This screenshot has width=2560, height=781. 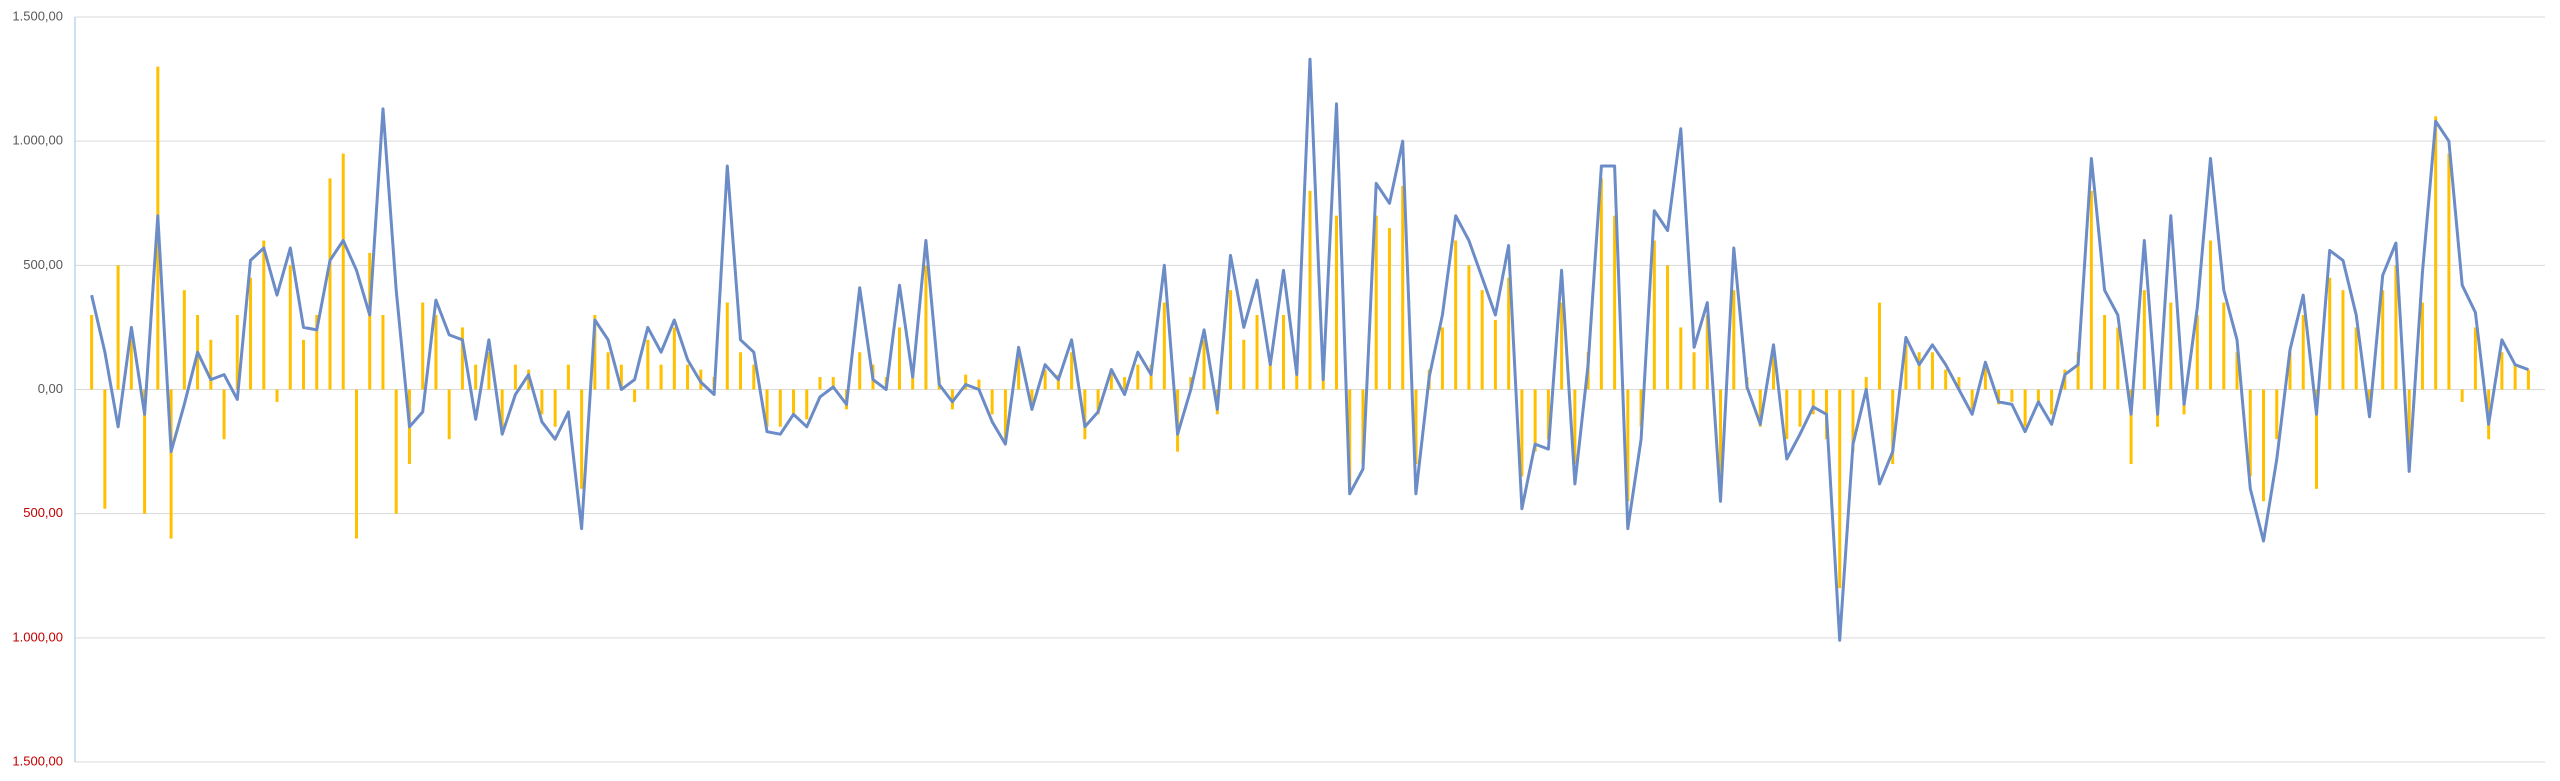 I want to click on y-tick-label: 1.500,00, so click(x=37, y=15).